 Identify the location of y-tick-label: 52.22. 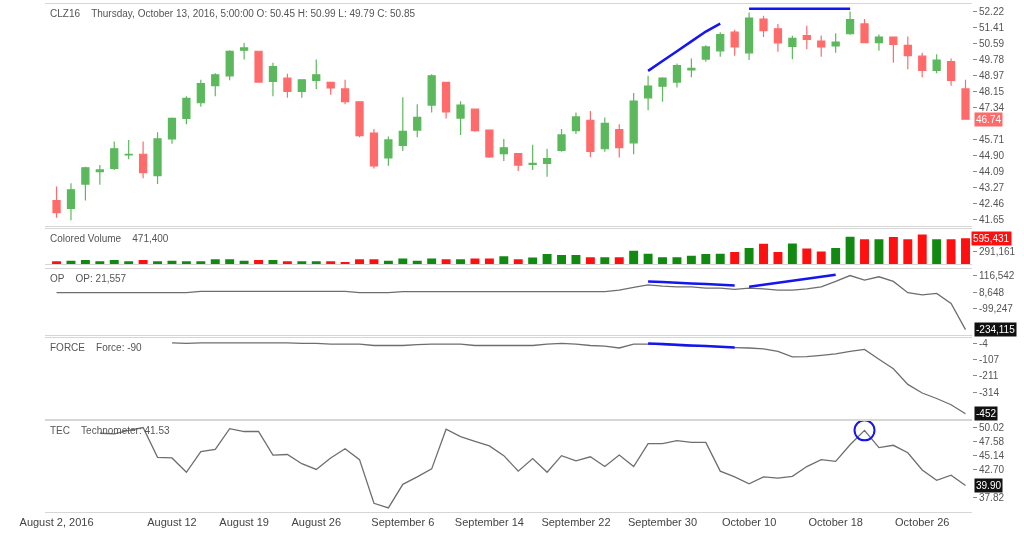
(992, 12).